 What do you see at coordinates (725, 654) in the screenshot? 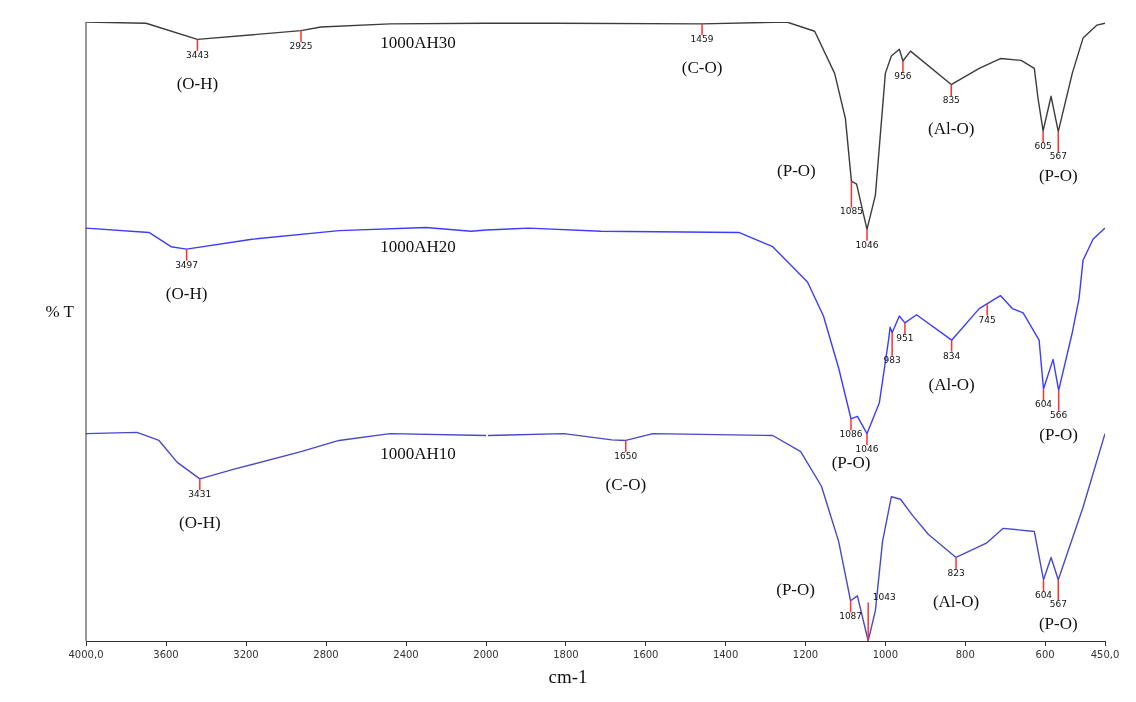
I see `x-tick-label: 1400` at bounding box center [725, 654].